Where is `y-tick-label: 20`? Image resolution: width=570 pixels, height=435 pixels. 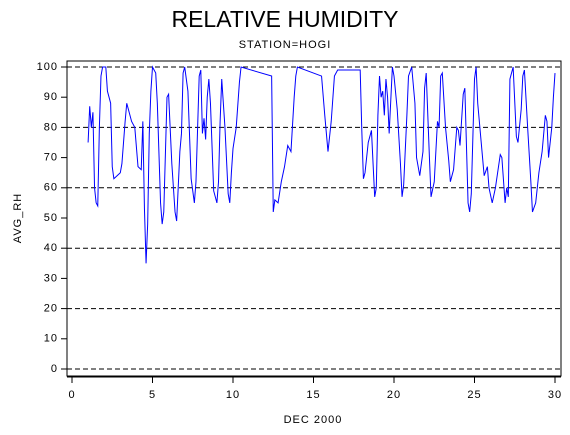 y-tick-label: 20 is located at coordinates (51, 309).